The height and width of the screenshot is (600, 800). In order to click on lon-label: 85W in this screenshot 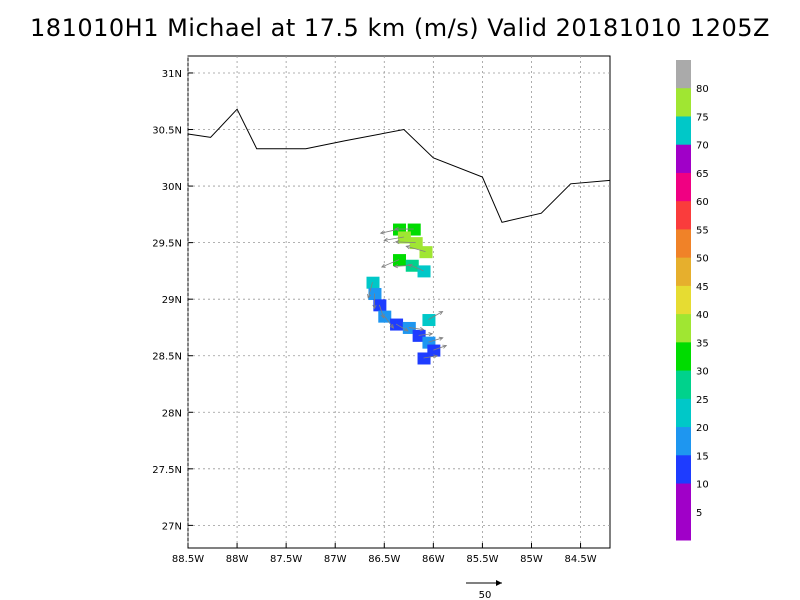, I will do `click(531, 559)`.